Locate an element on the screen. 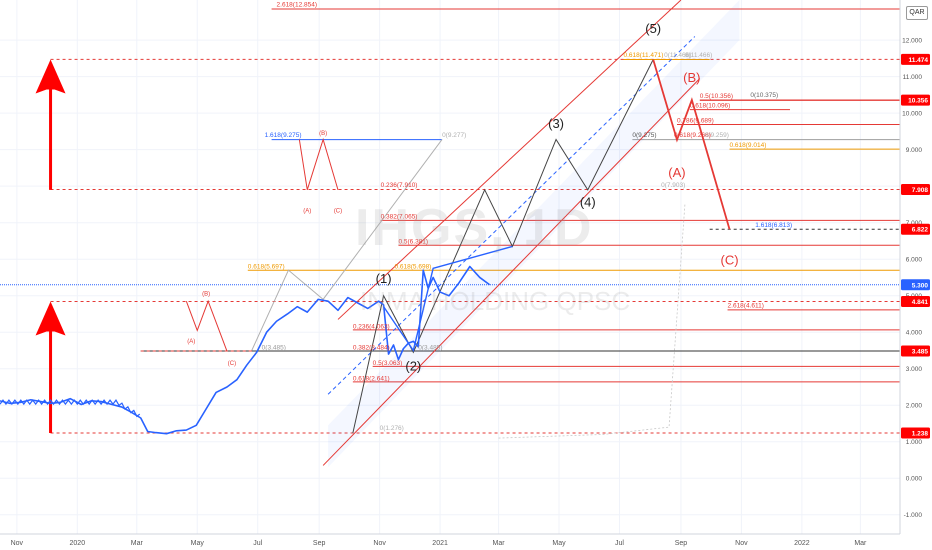  price-badge-label: 6.822 is located at coordinates (920, 230).